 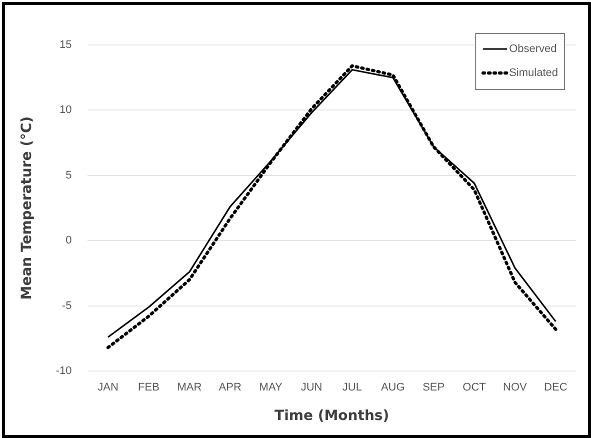 What do you see at coordinates (189, 388) in the screenshot?
I see `x-tick-label: MAR` at bounding box center [189, 388].